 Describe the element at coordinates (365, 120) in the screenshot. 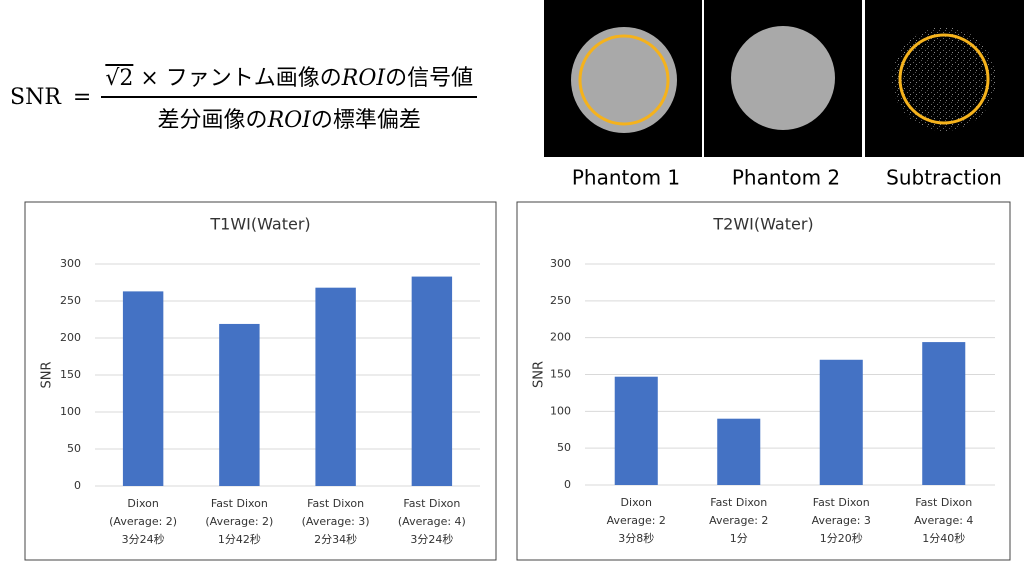

I see `text: の標準偏差` at that location.